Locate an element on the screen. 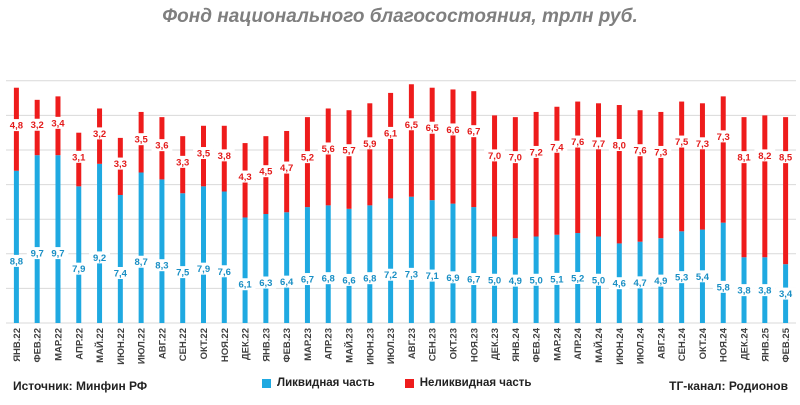 The image size is (800, 405). value-label-illiquid: 3,1 is located at coordinates (79, 157).